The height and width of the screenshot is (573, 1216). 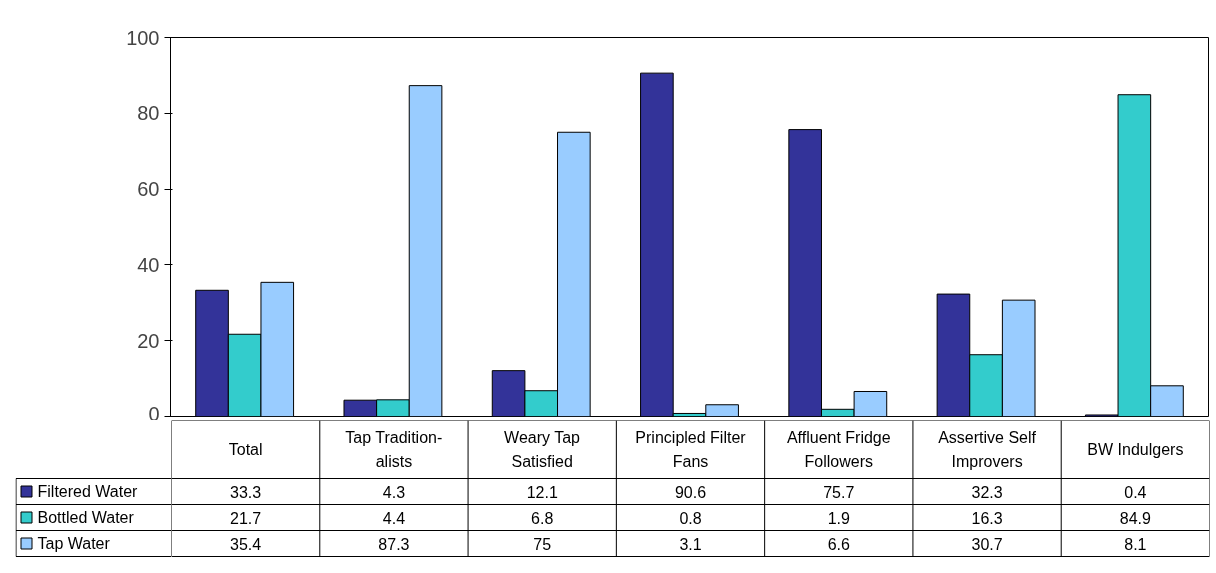 I want to click on data-label: 84.9, so click(x=1135, y=518).